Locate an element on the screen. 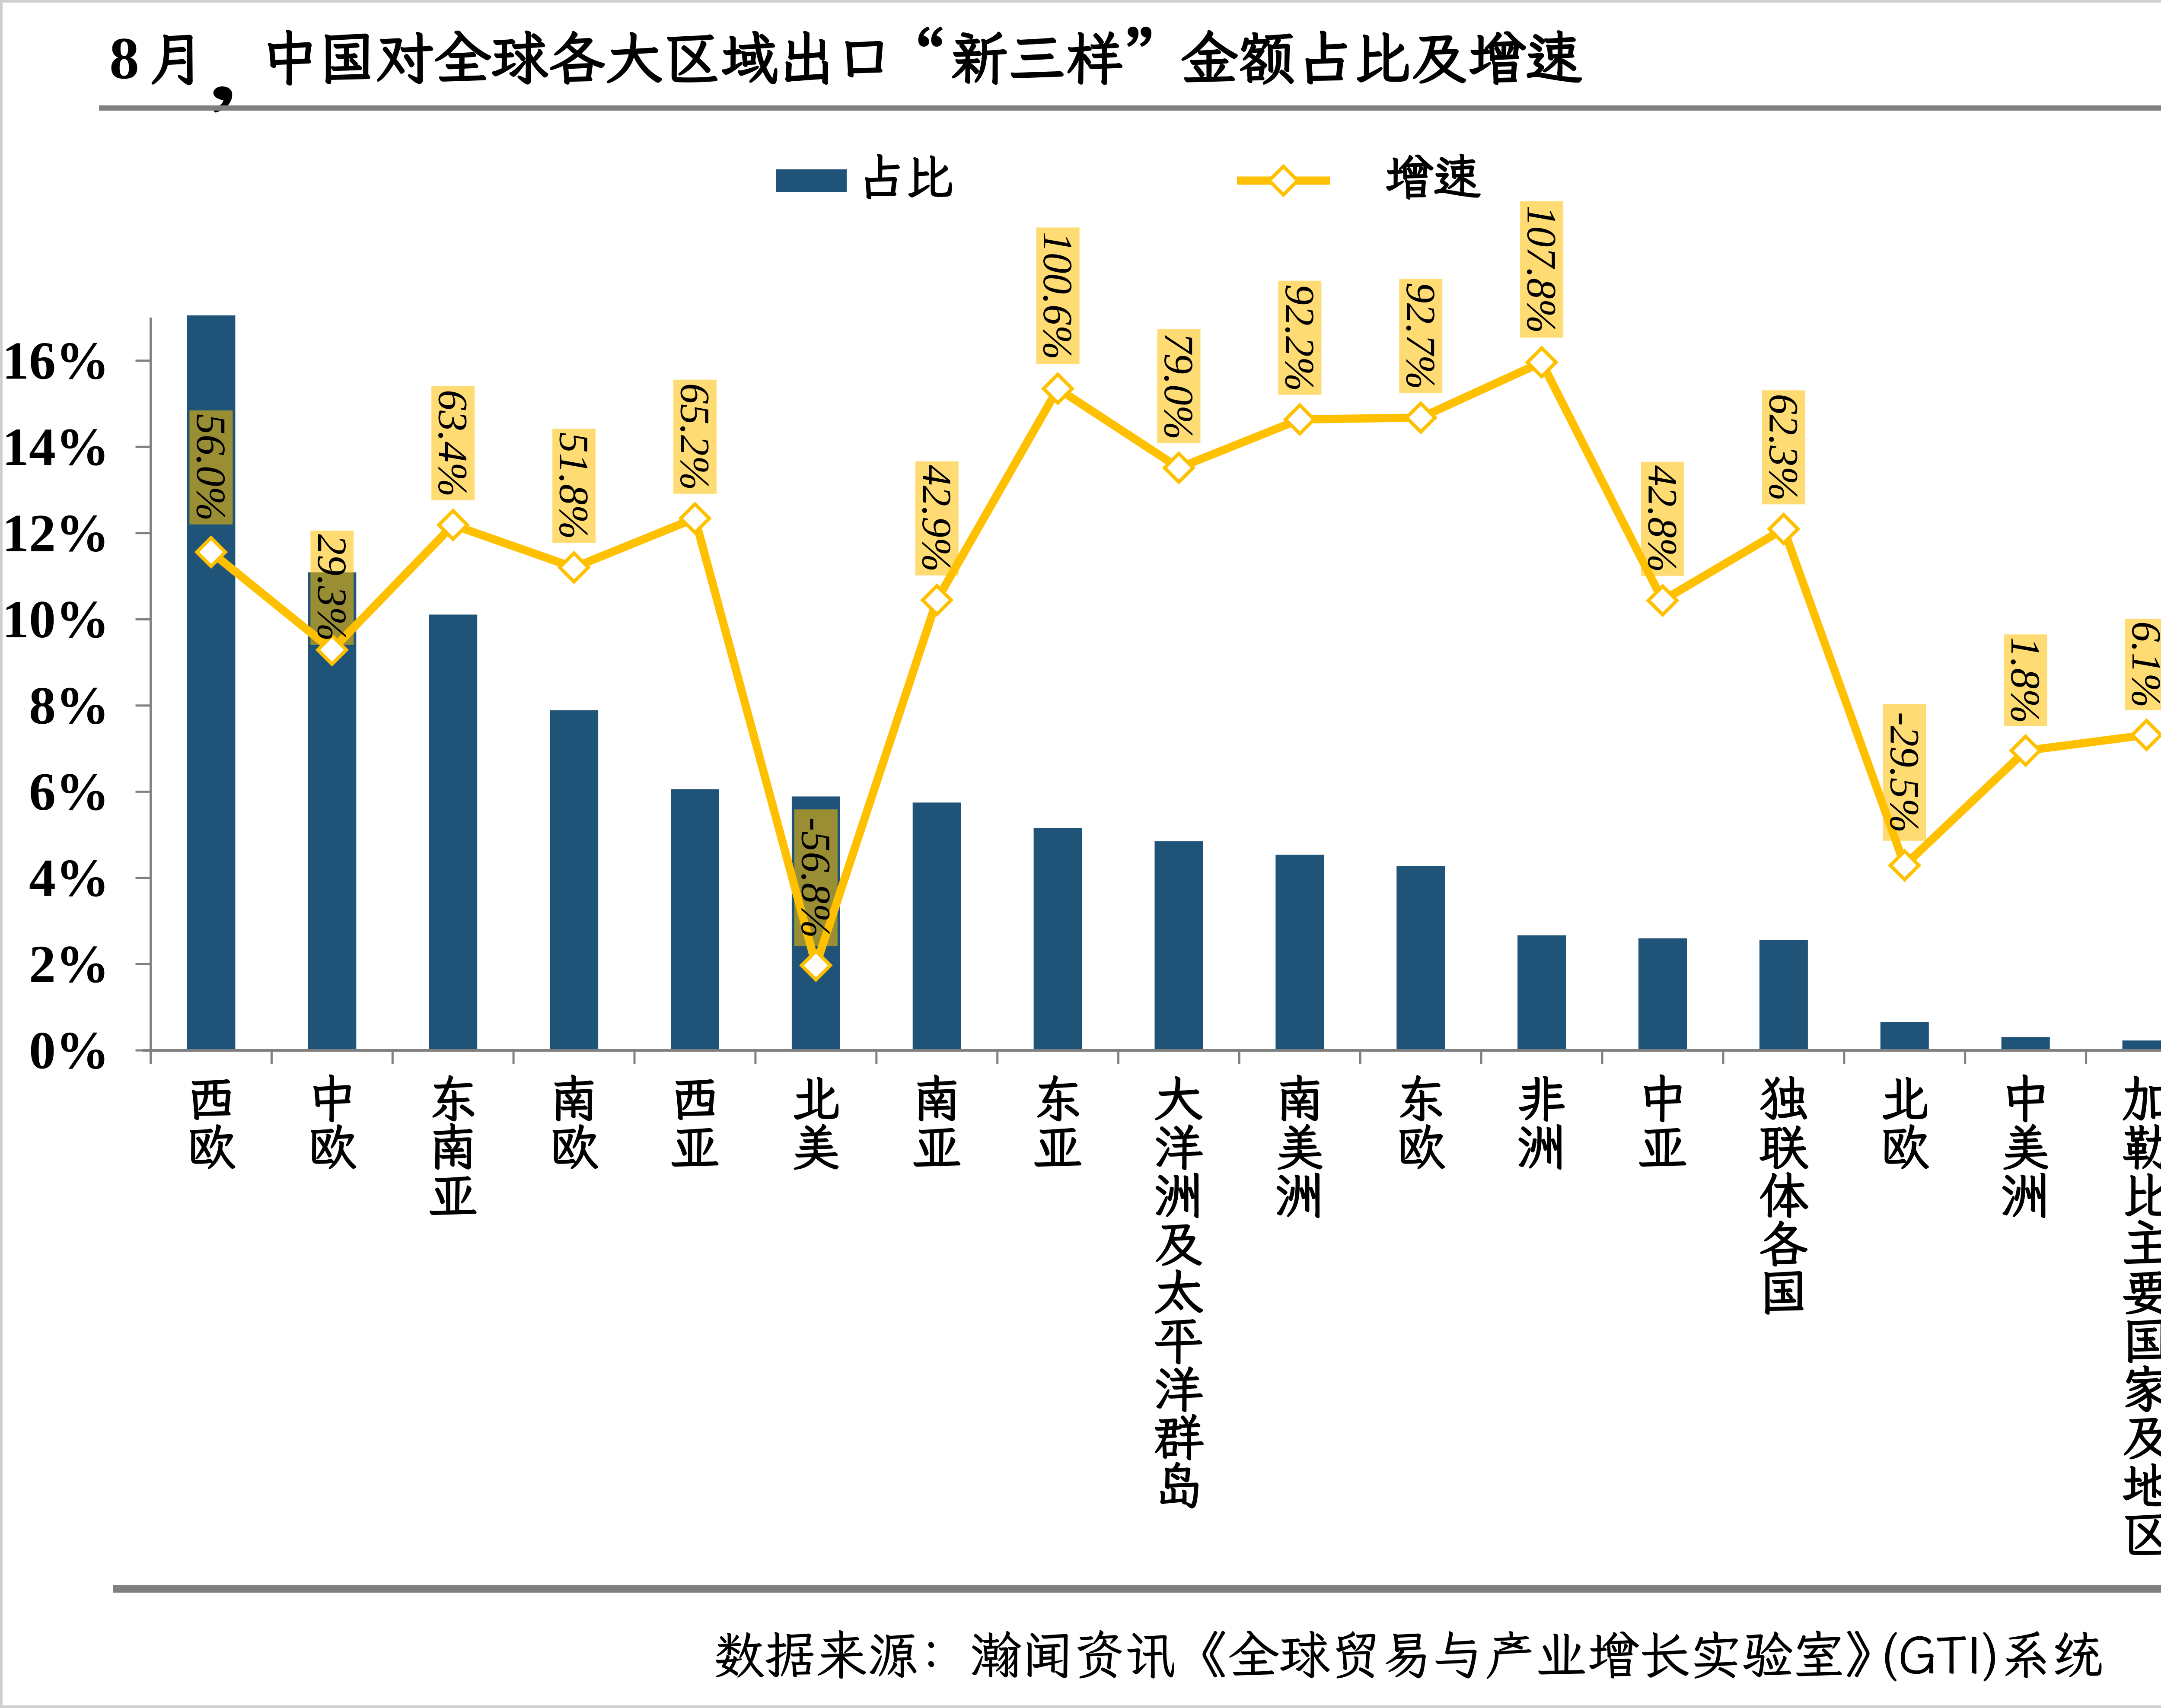 The height and width of the screenshot is (1708, 2161). svg-text: 42.9% is located at coordinates (937, 518).